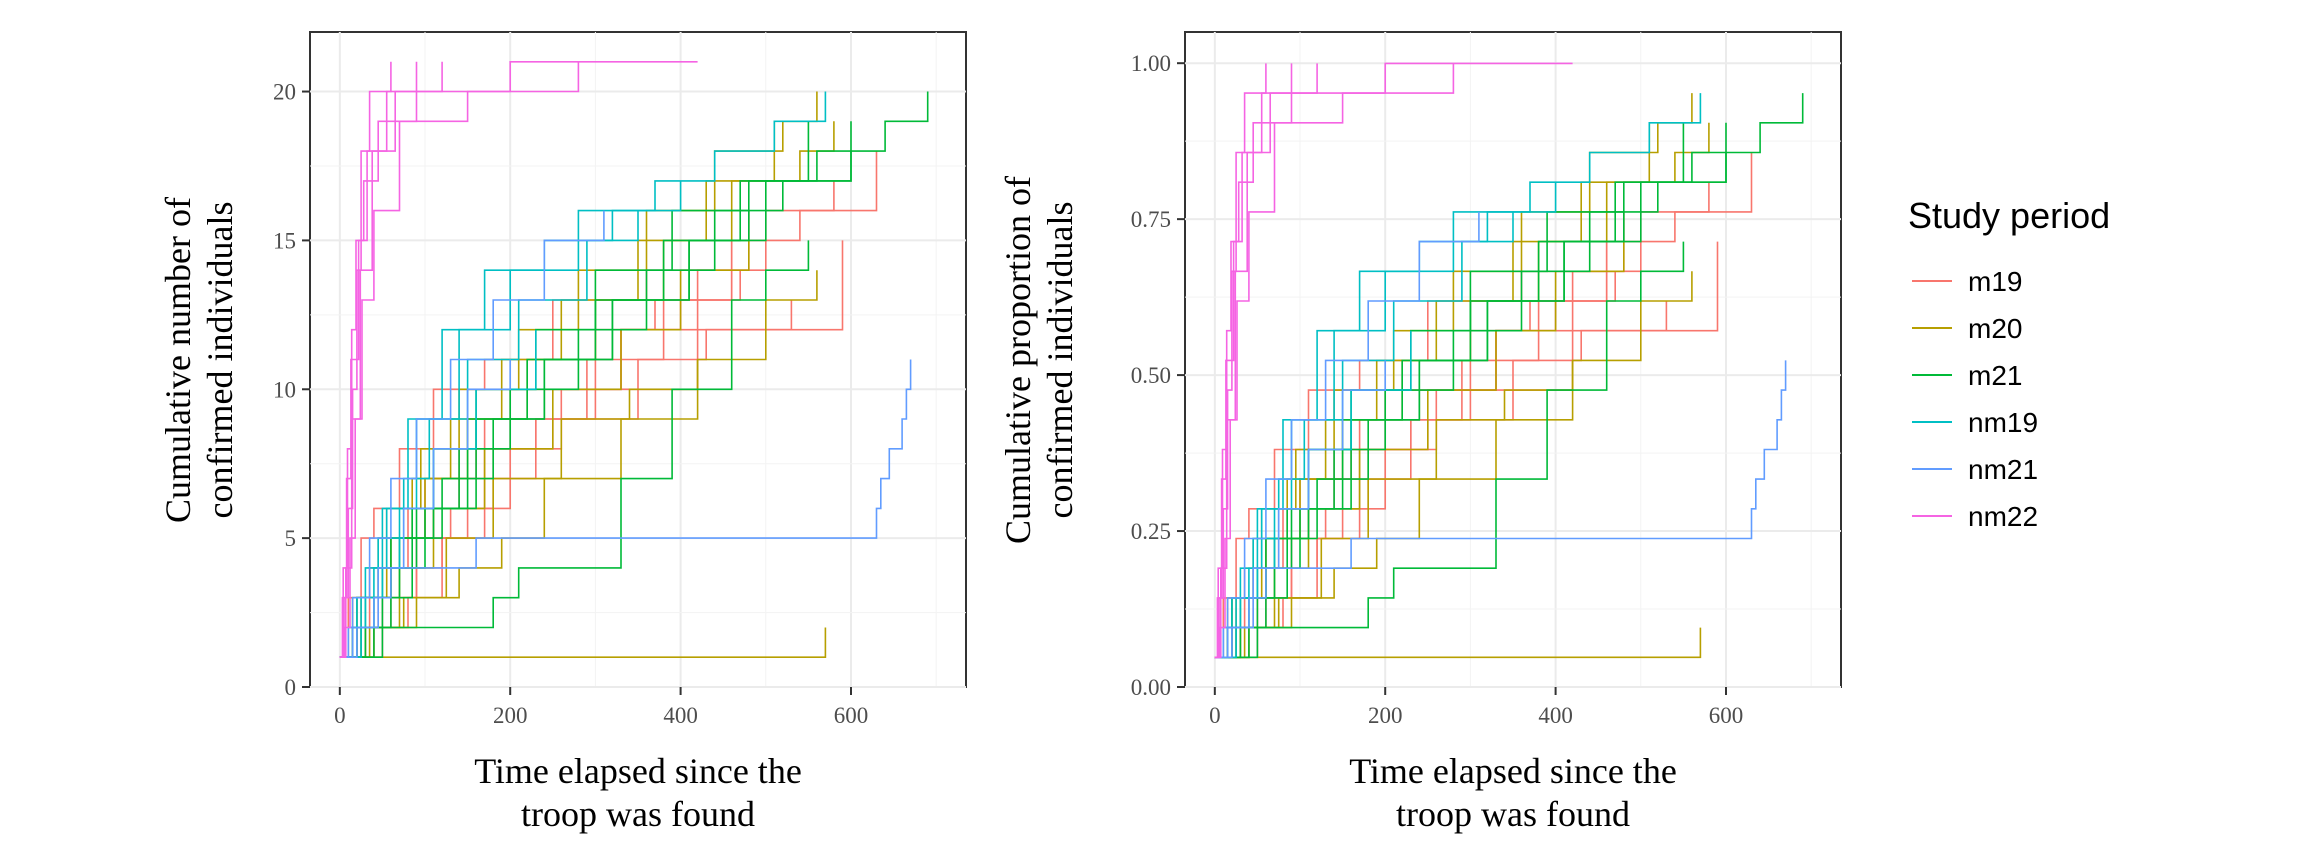  I want to click on left-x-axis-title-line-2: troop was found, so click(638, 814).